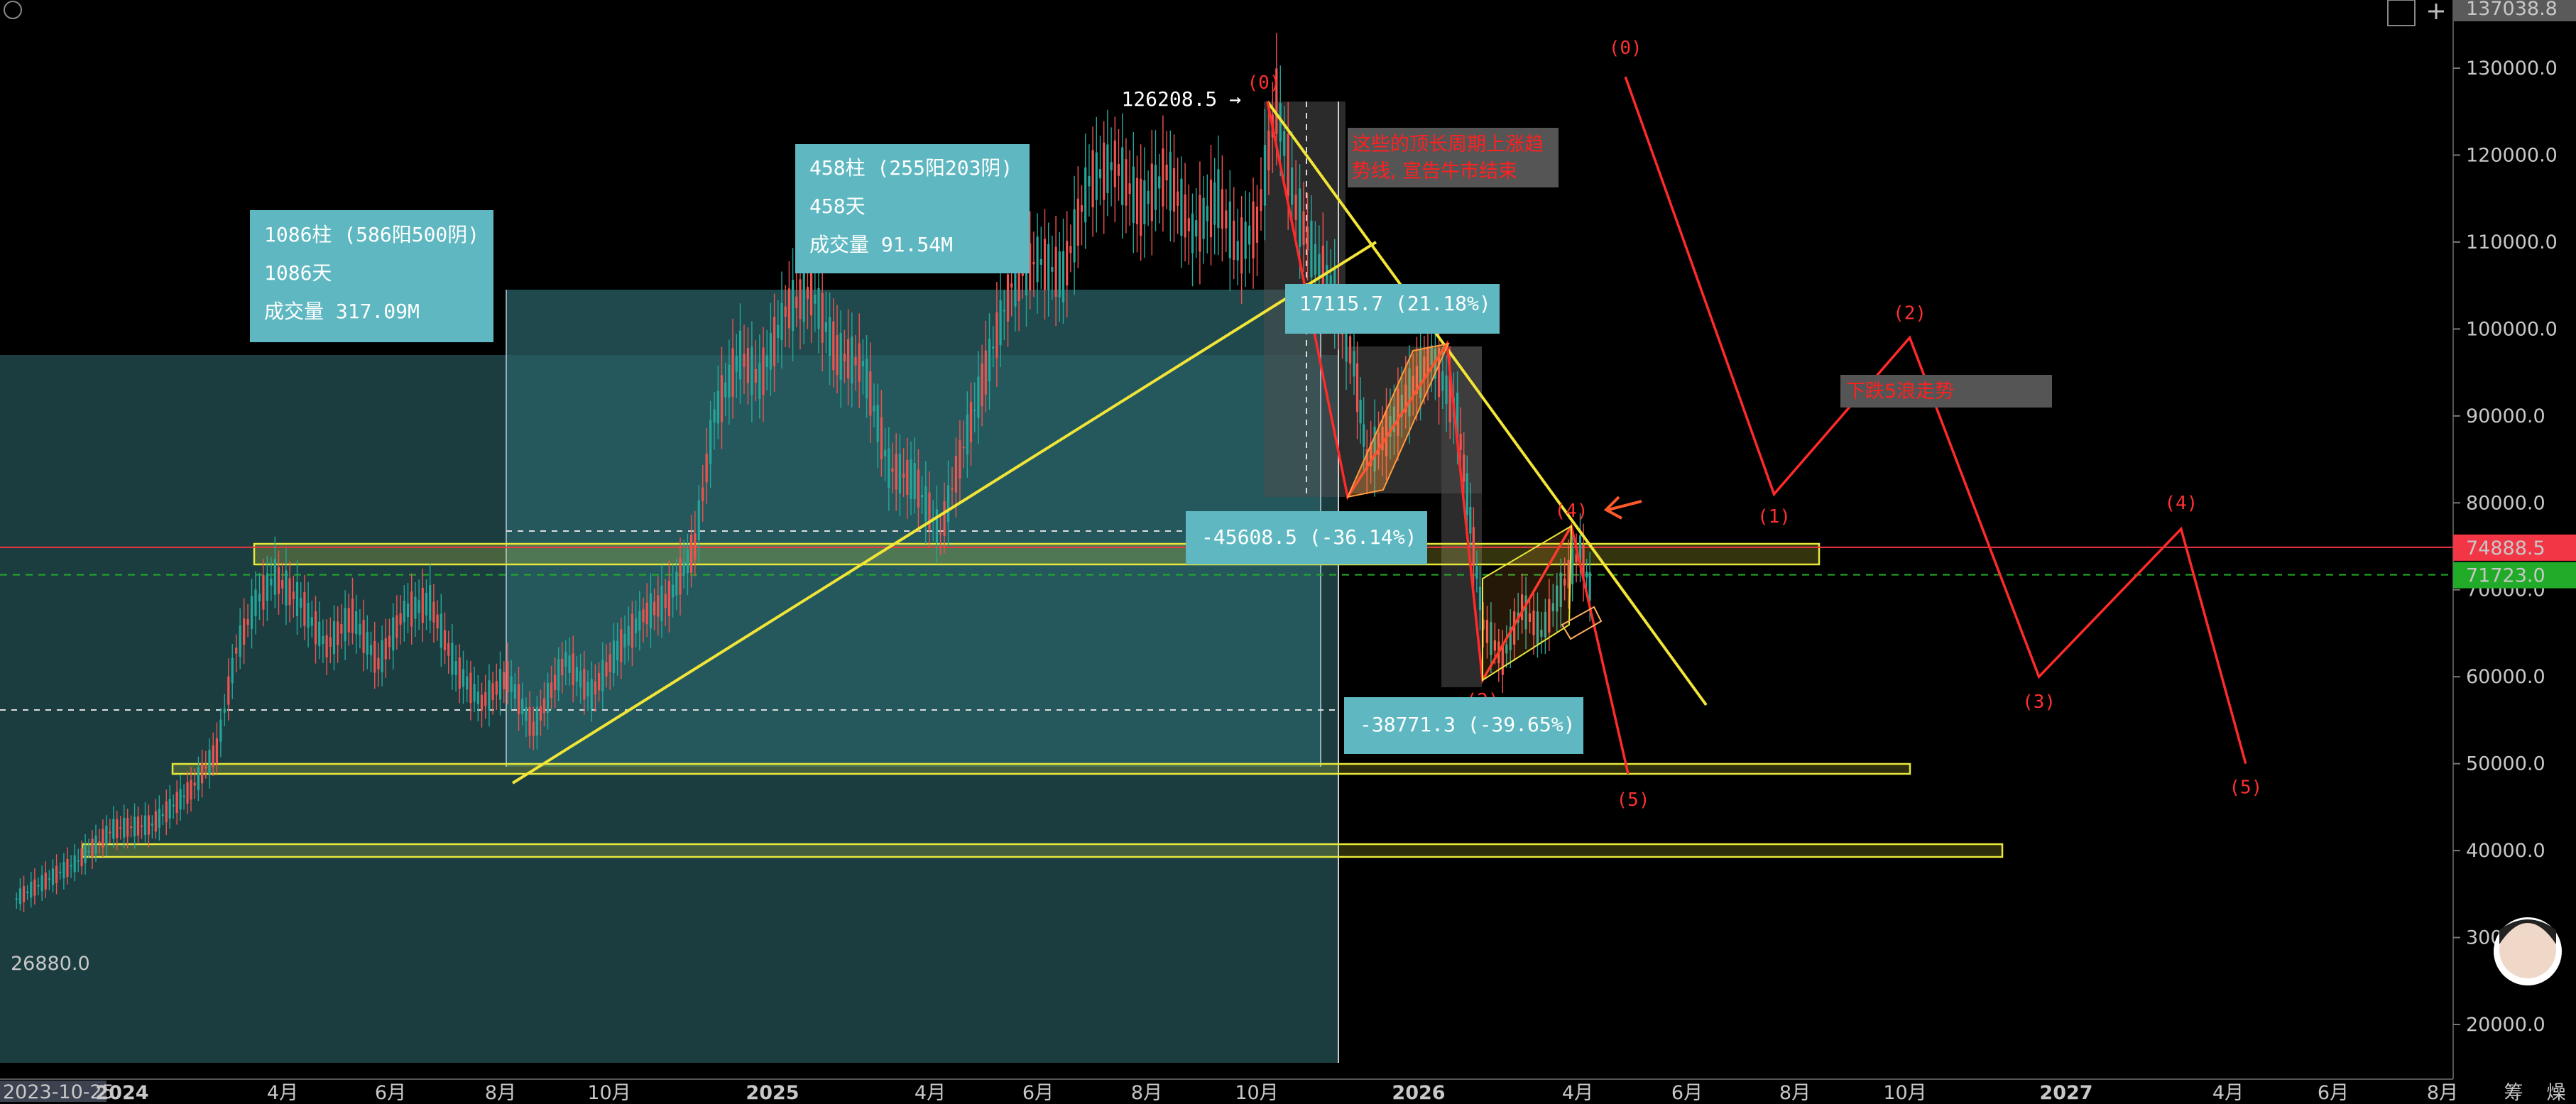 Image resolution: width=2576 pixels, height=1104 pixels. What do you see at coordinates (2505, 548) in the screenshot?
I see `price-flag-label: 74888.5` at bounding box center [2505, 548].